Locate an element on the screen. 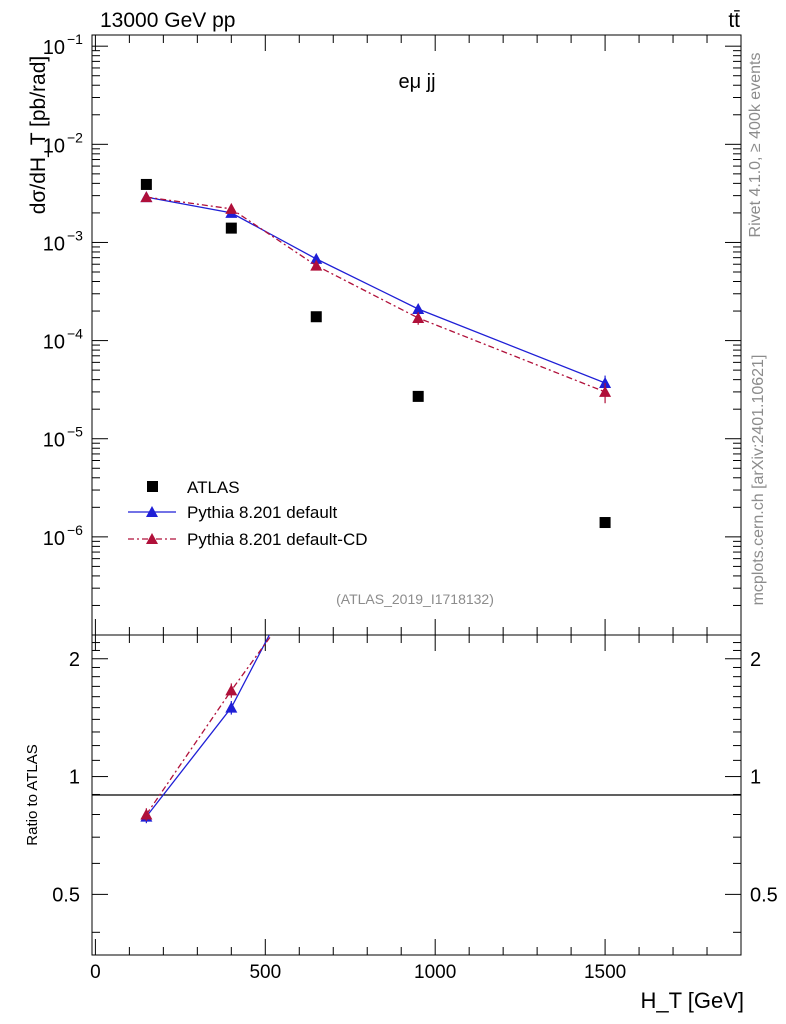 Image resolution: width=786 pixels, height=1024 pixels. y-tick-label-exponent: −3 is located at coordinates (75, 235).